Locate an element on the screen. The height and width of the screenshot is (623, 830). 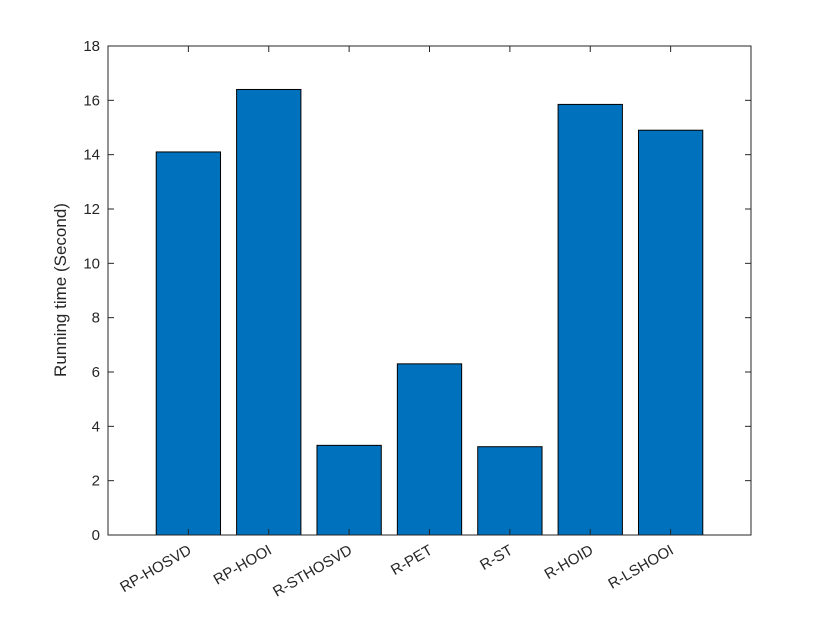
bar-r-pet is located at coordinates (429, 449).